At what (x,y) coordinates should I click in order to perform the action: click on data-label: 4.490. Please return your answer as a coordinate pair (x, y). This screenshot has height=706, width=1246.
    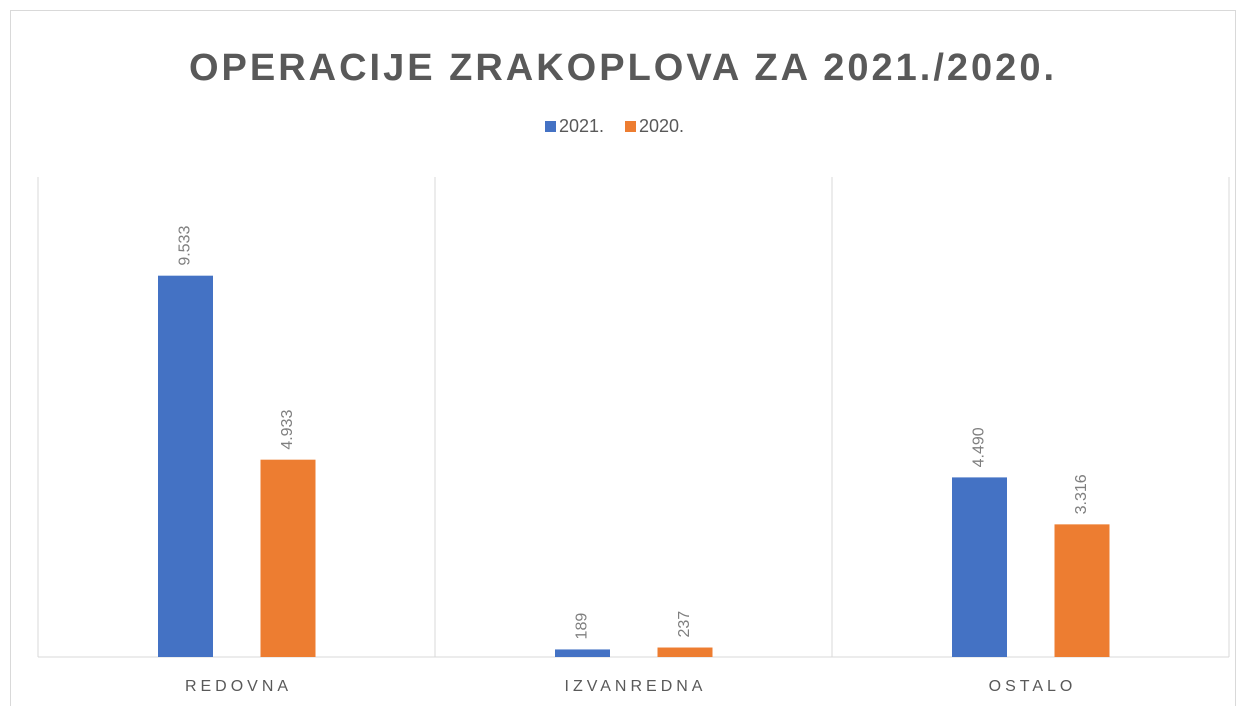
    Looking at the image, I should click on (979, 447).